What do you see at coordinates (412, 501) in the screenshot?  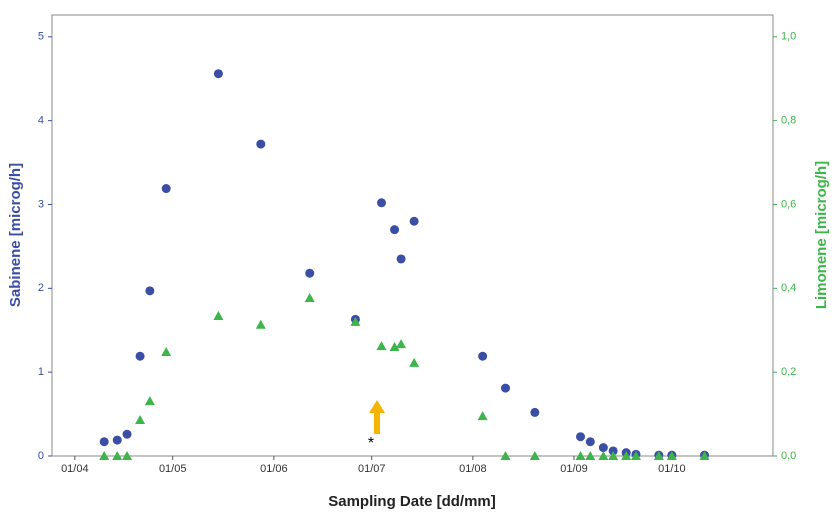 I see `x-axis-title: Sampling Date [dd/mm]` at bounding box center [412, 501].